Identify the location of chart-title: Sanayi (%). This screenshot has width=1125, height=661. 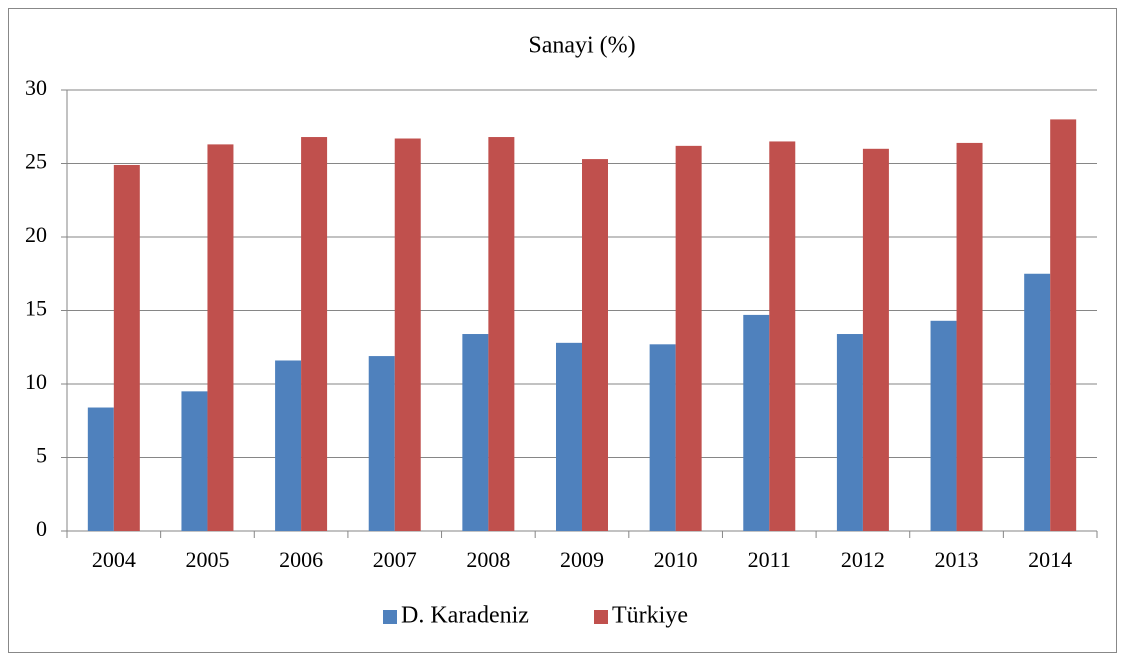
(581, 46).